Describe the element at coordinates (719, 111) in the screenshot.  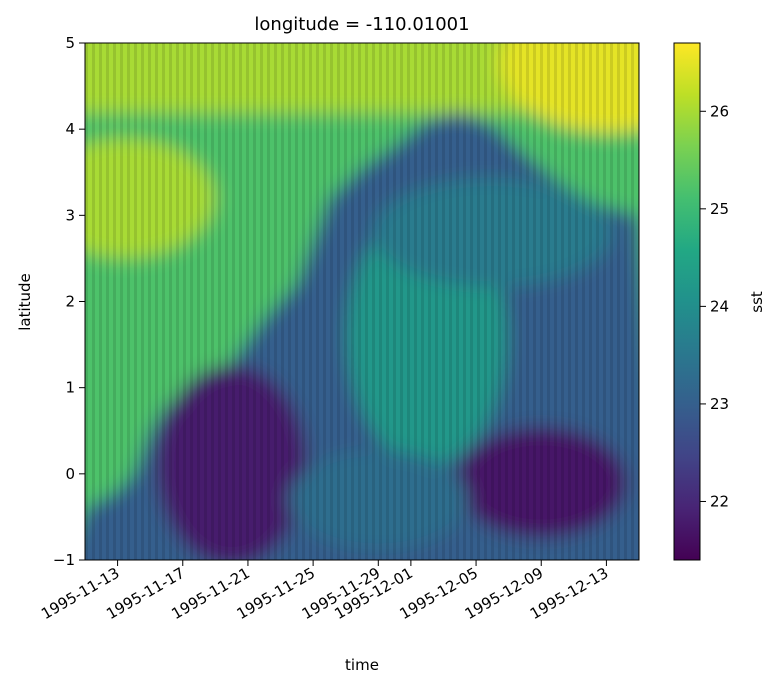
I see `colorbar-tick-label: 26` at that location.